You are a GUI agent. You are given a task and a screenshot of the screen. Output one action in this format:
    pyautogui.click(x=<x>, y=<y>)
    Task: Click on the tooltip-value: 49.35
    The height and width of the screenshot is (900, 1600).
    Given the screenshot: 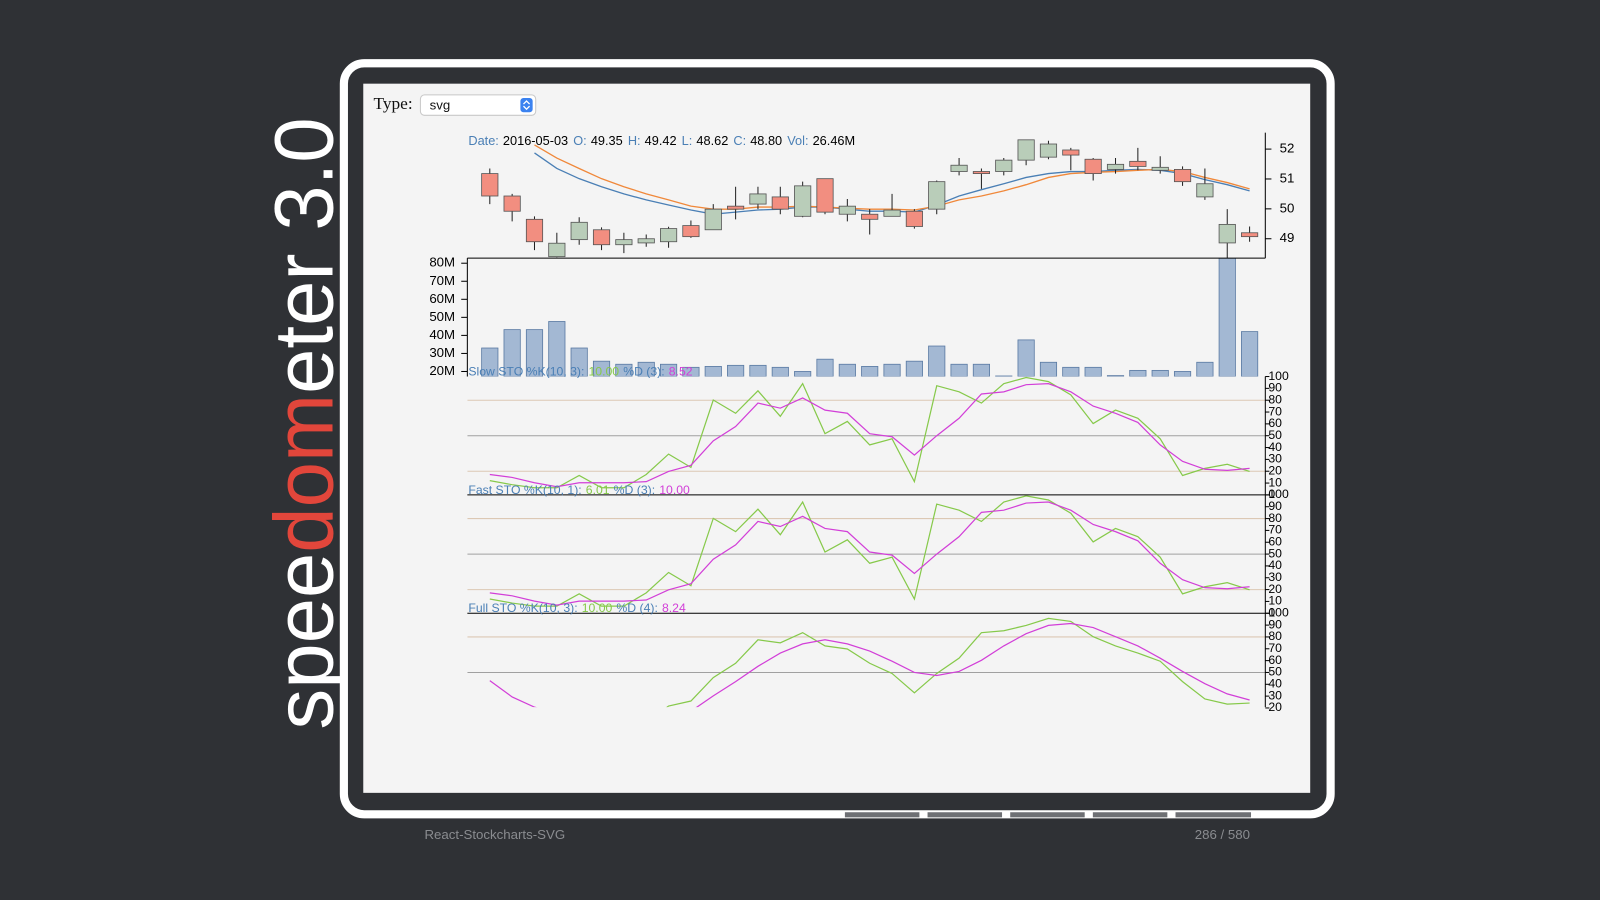 What is the action you would take?
    pyautogui.click(x=607, y=140)
    